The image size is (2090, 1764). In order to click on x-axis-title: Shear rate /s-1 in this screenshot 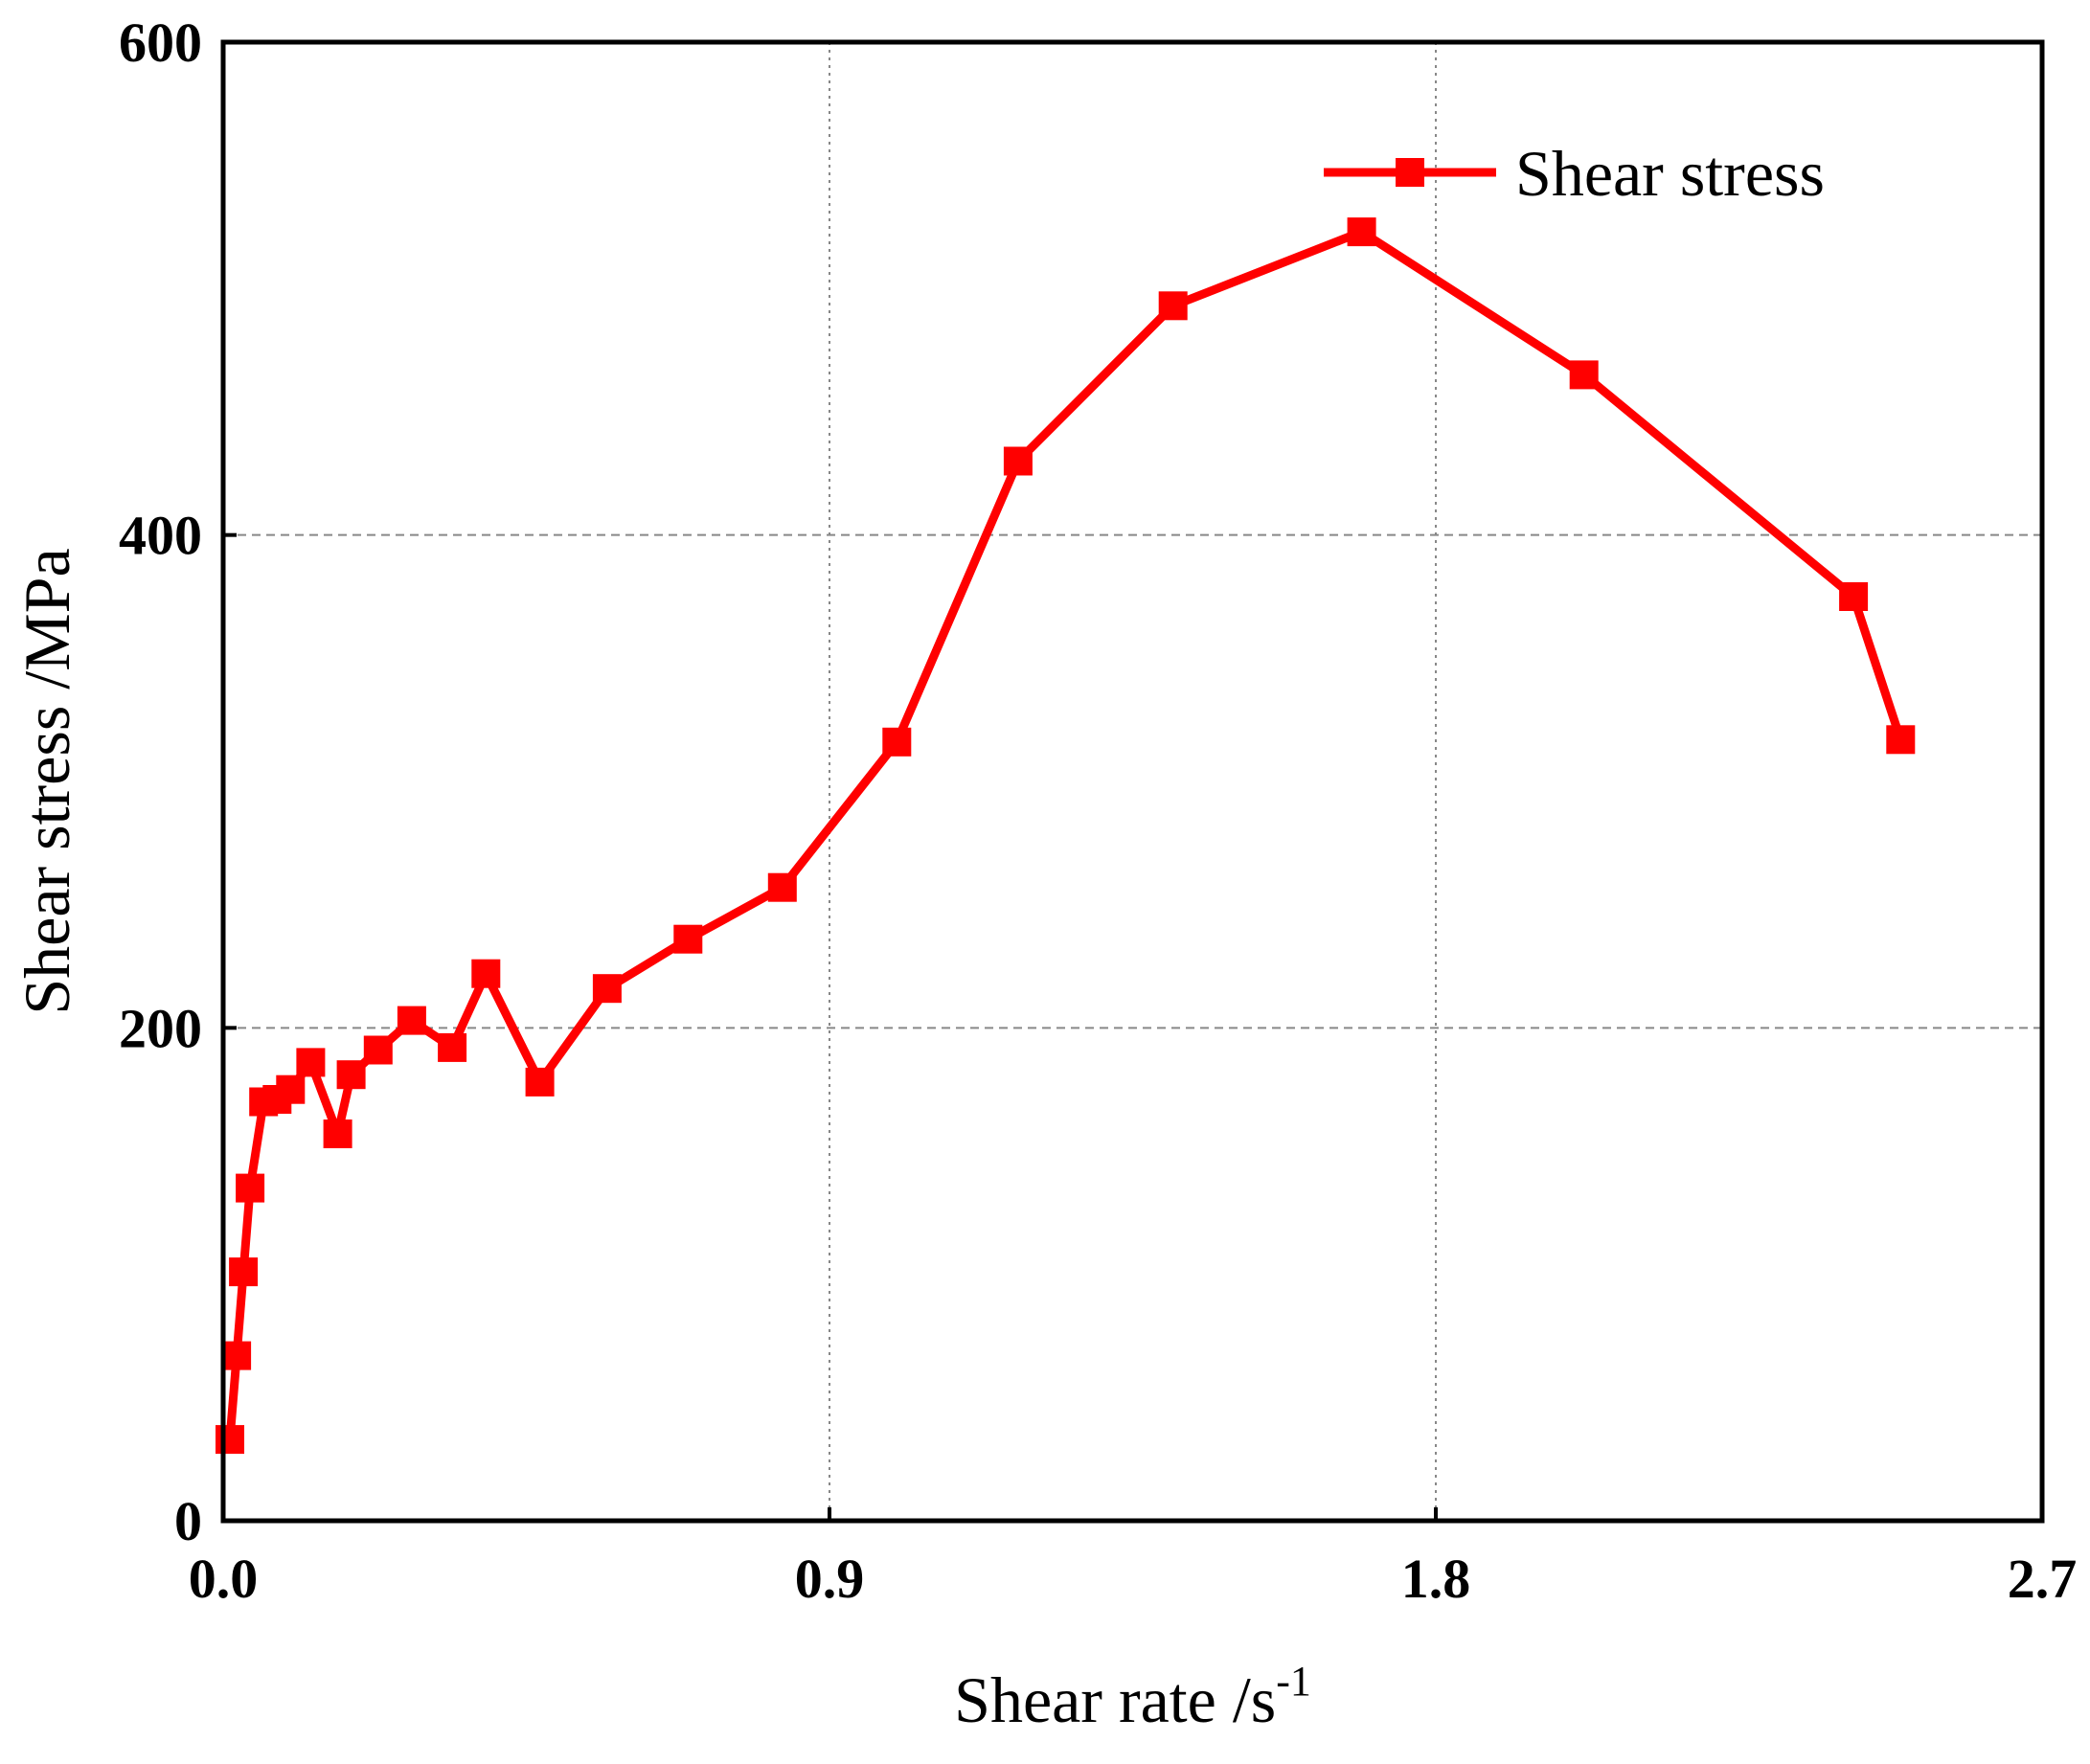, I will do `click(1133, 1697)`.